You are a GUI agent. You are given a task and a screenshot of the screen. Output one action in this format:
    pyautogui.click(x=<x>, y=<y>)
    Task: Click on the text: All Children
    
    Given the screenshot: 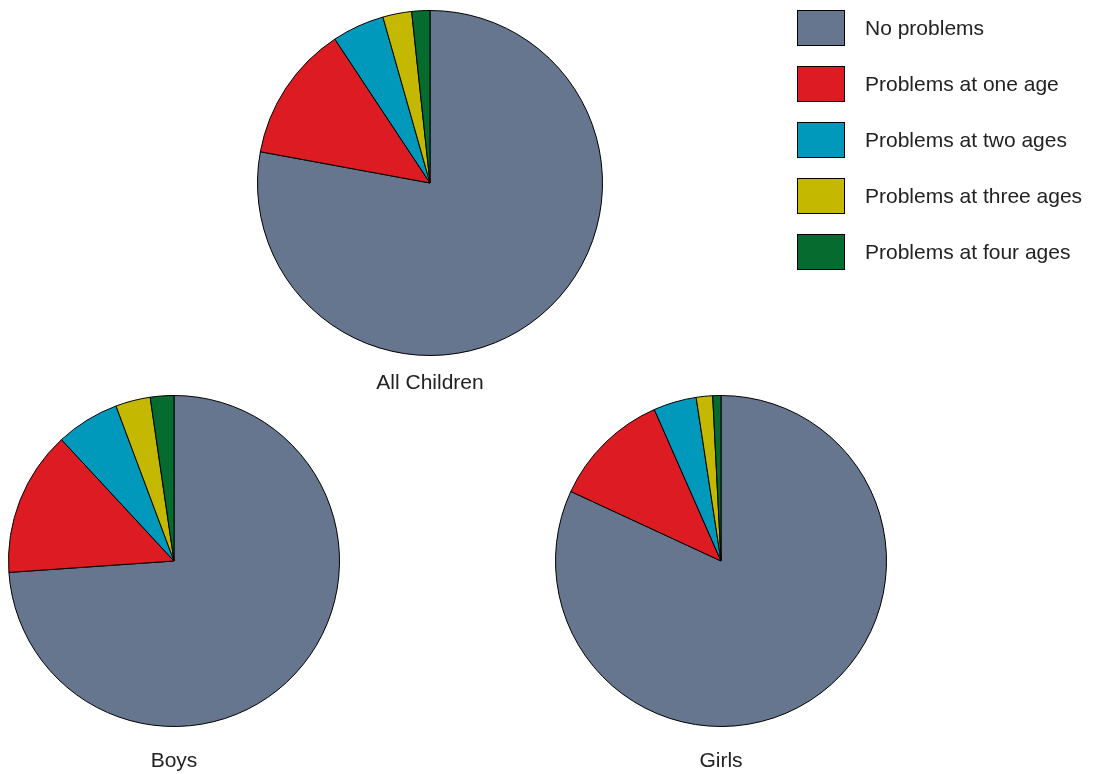 What is the action you would take?
    pyautogui.click(x=430, y=382)
    